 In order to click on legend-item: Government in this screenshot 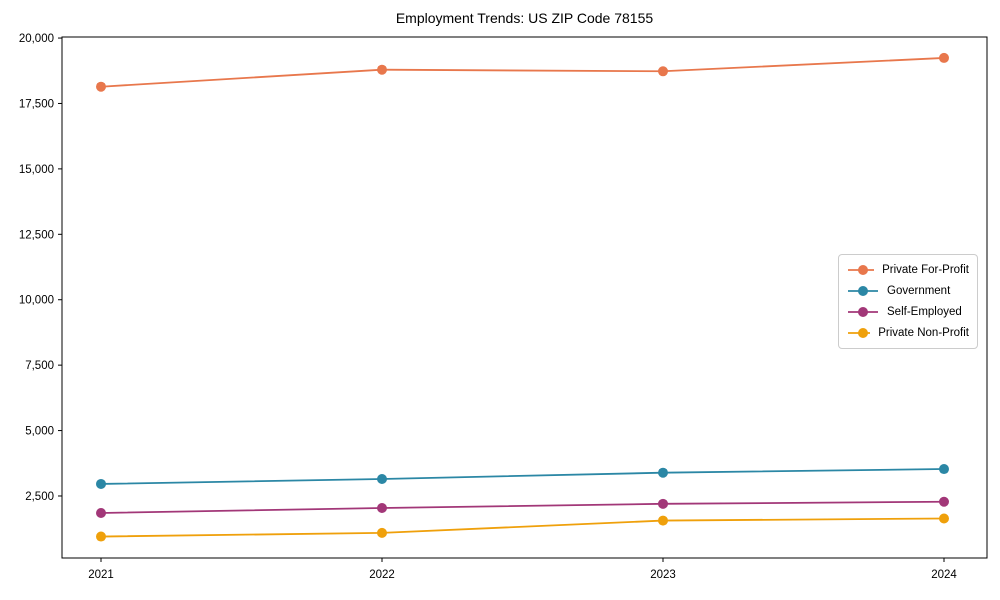, I will do `click(908, 291)`.